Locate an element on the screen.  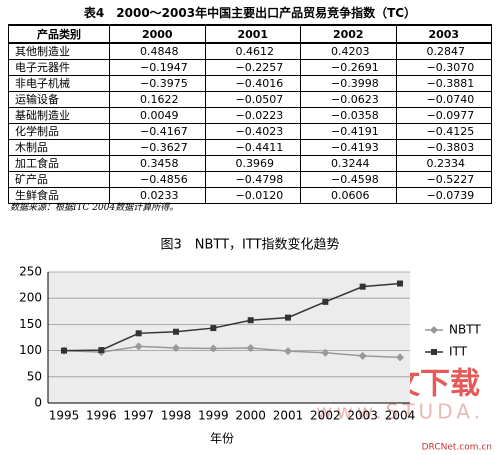
y-tick-label: 150 is located at coordinates (30, 324).